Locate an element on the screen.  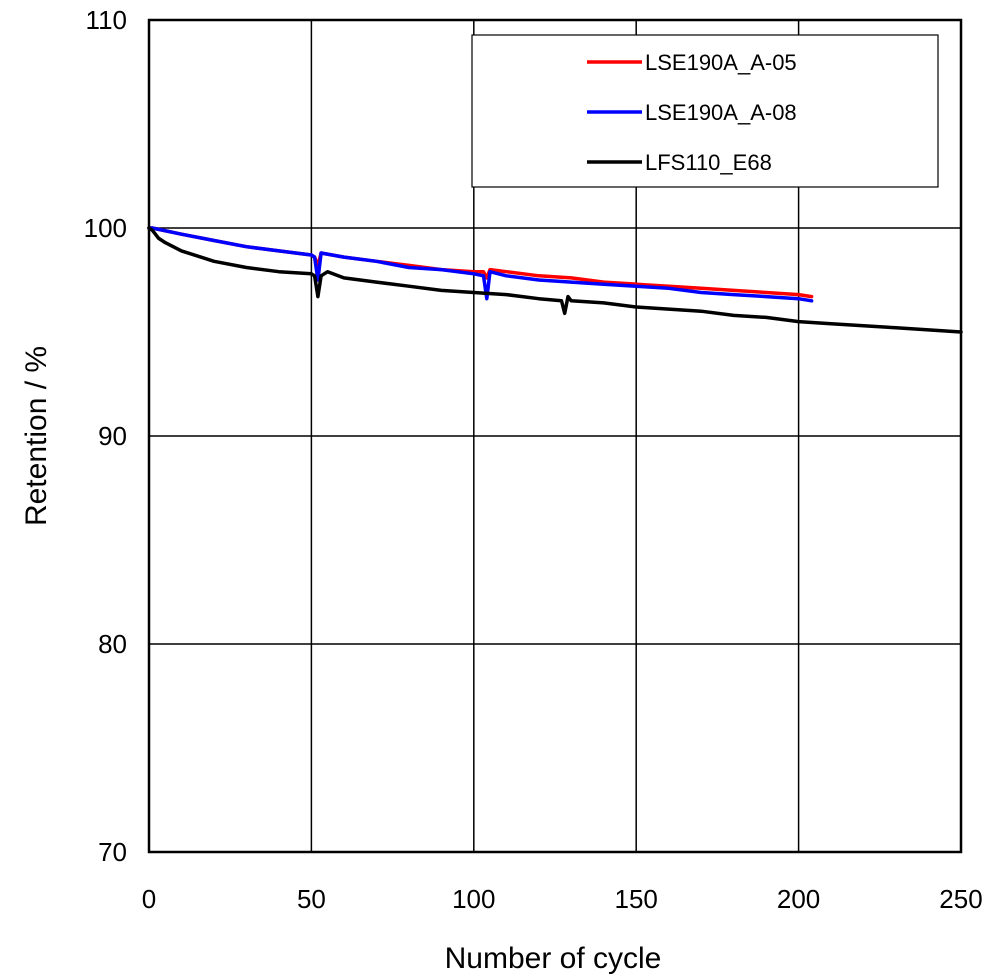
x-tick-label-250: 250 is located at coordinates (960, 899).